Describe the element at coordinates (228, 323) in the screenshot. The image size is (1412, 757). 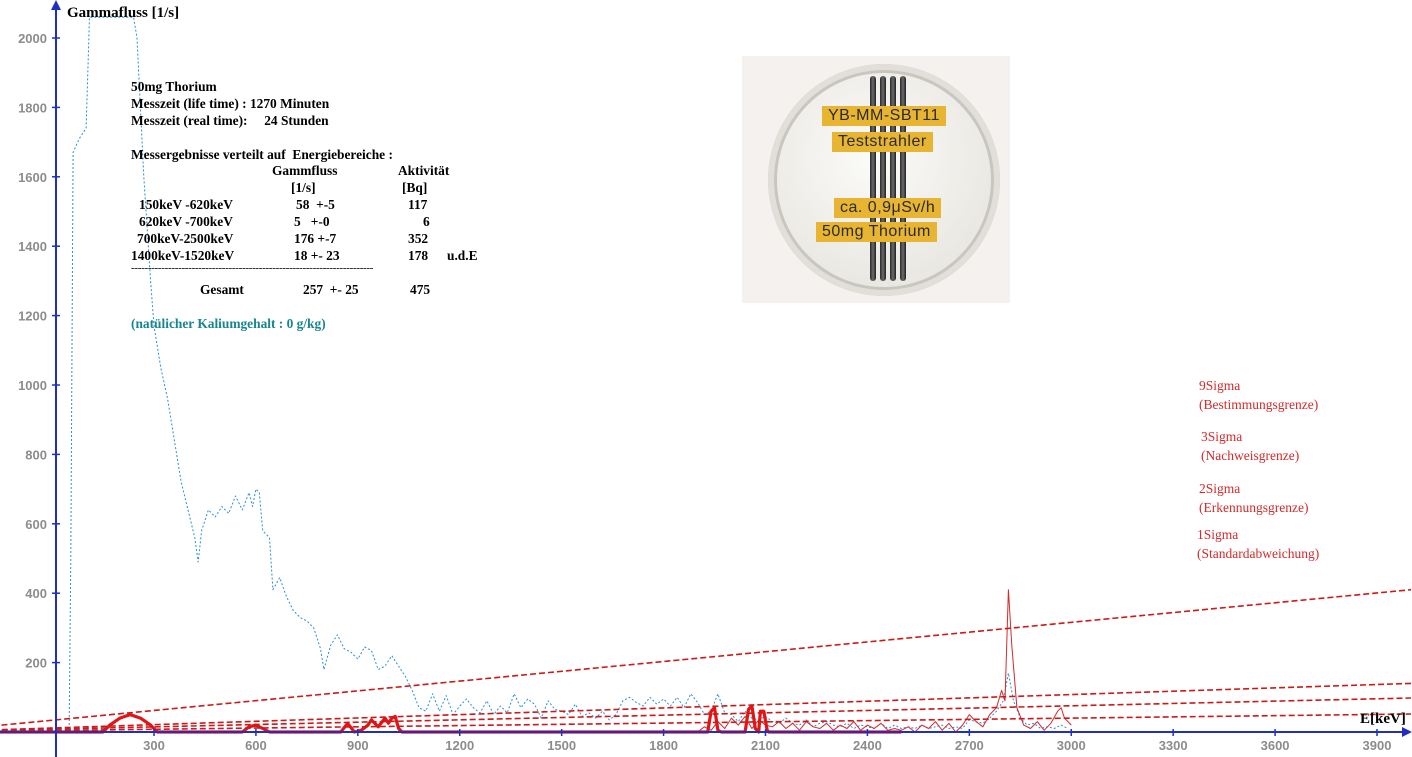
I see `potassium-content: (natülicher Kaliumgehalt : 0 g/kg)` at that location.